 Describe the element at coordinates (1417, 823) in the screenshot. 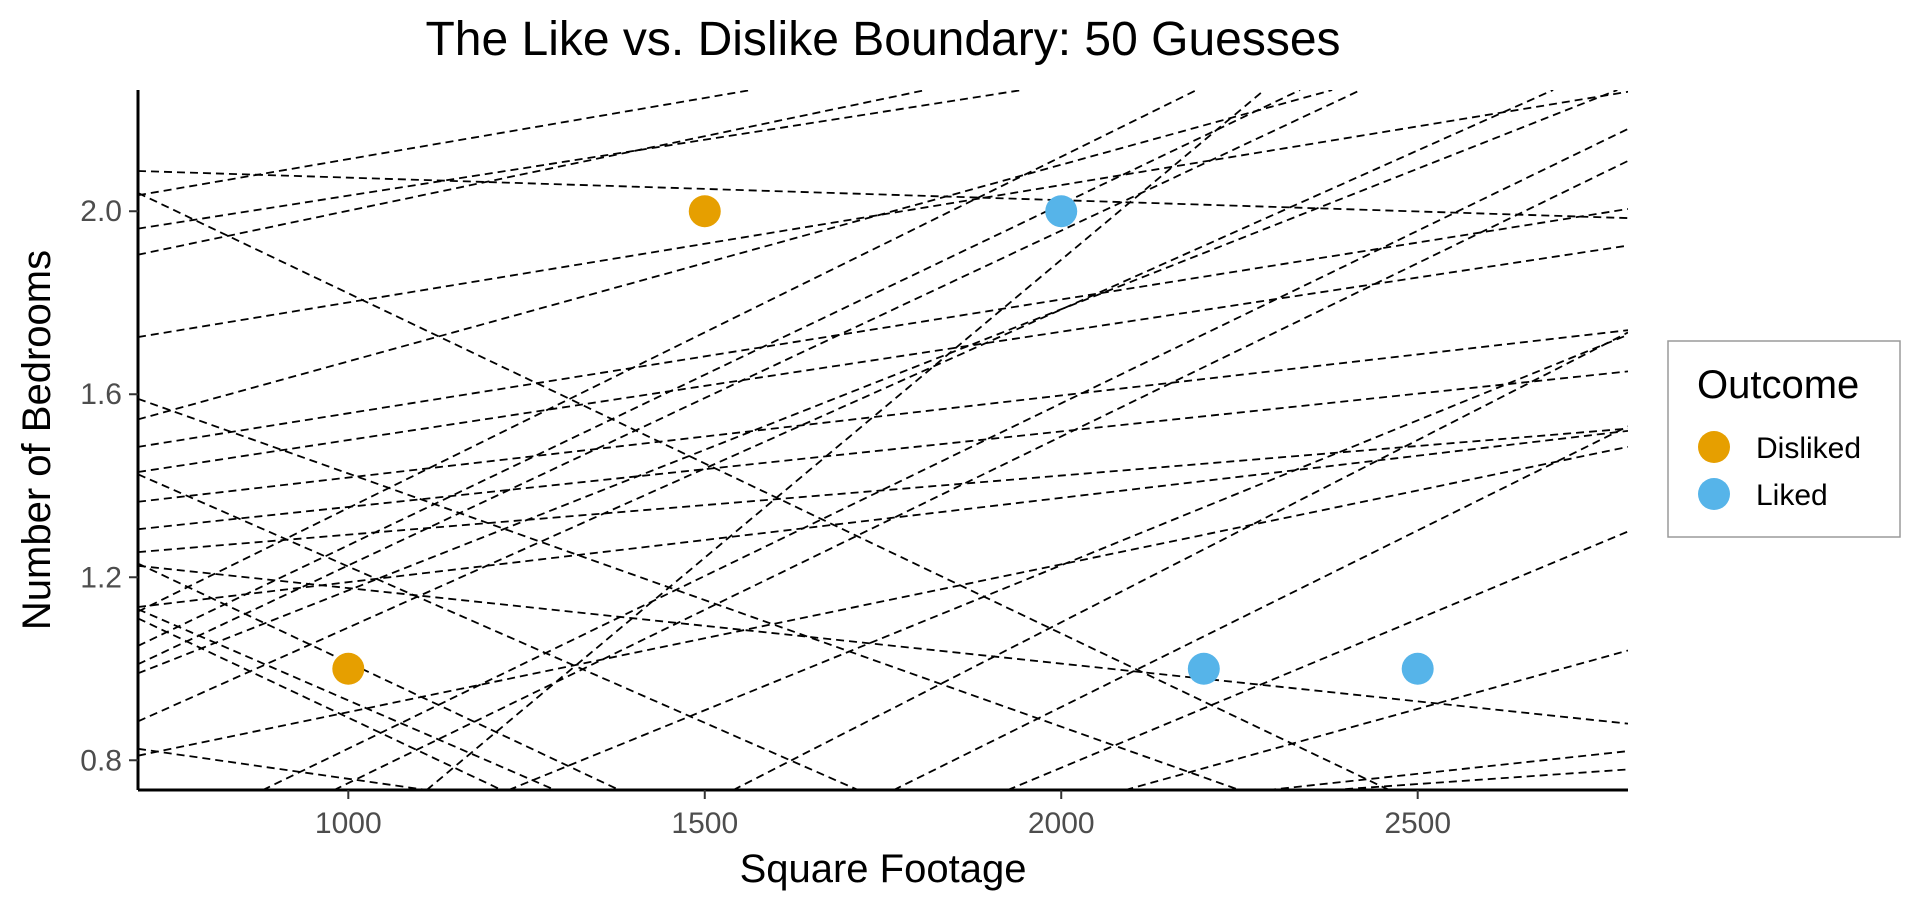

I see `x-tick-label: 2500` at that location.